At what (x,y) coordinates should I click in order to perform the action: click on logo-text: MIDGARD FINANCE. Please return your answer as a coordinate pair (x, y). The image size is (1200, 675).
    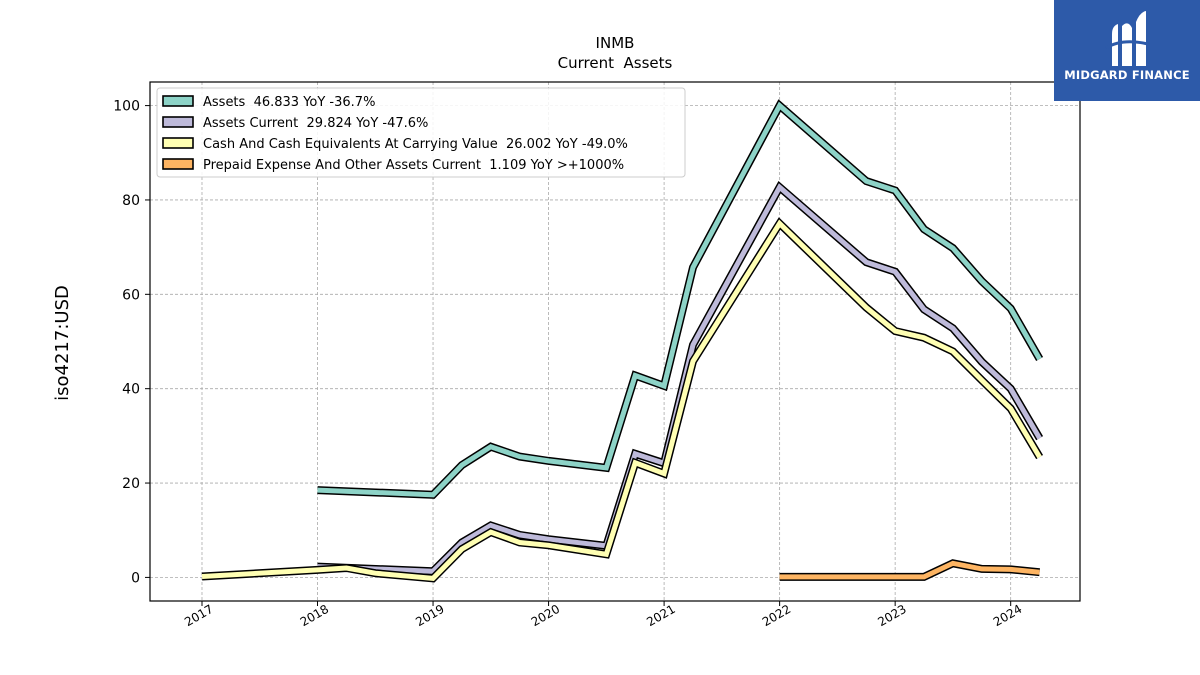
    Looking at the image, I should click on (1127, 75).